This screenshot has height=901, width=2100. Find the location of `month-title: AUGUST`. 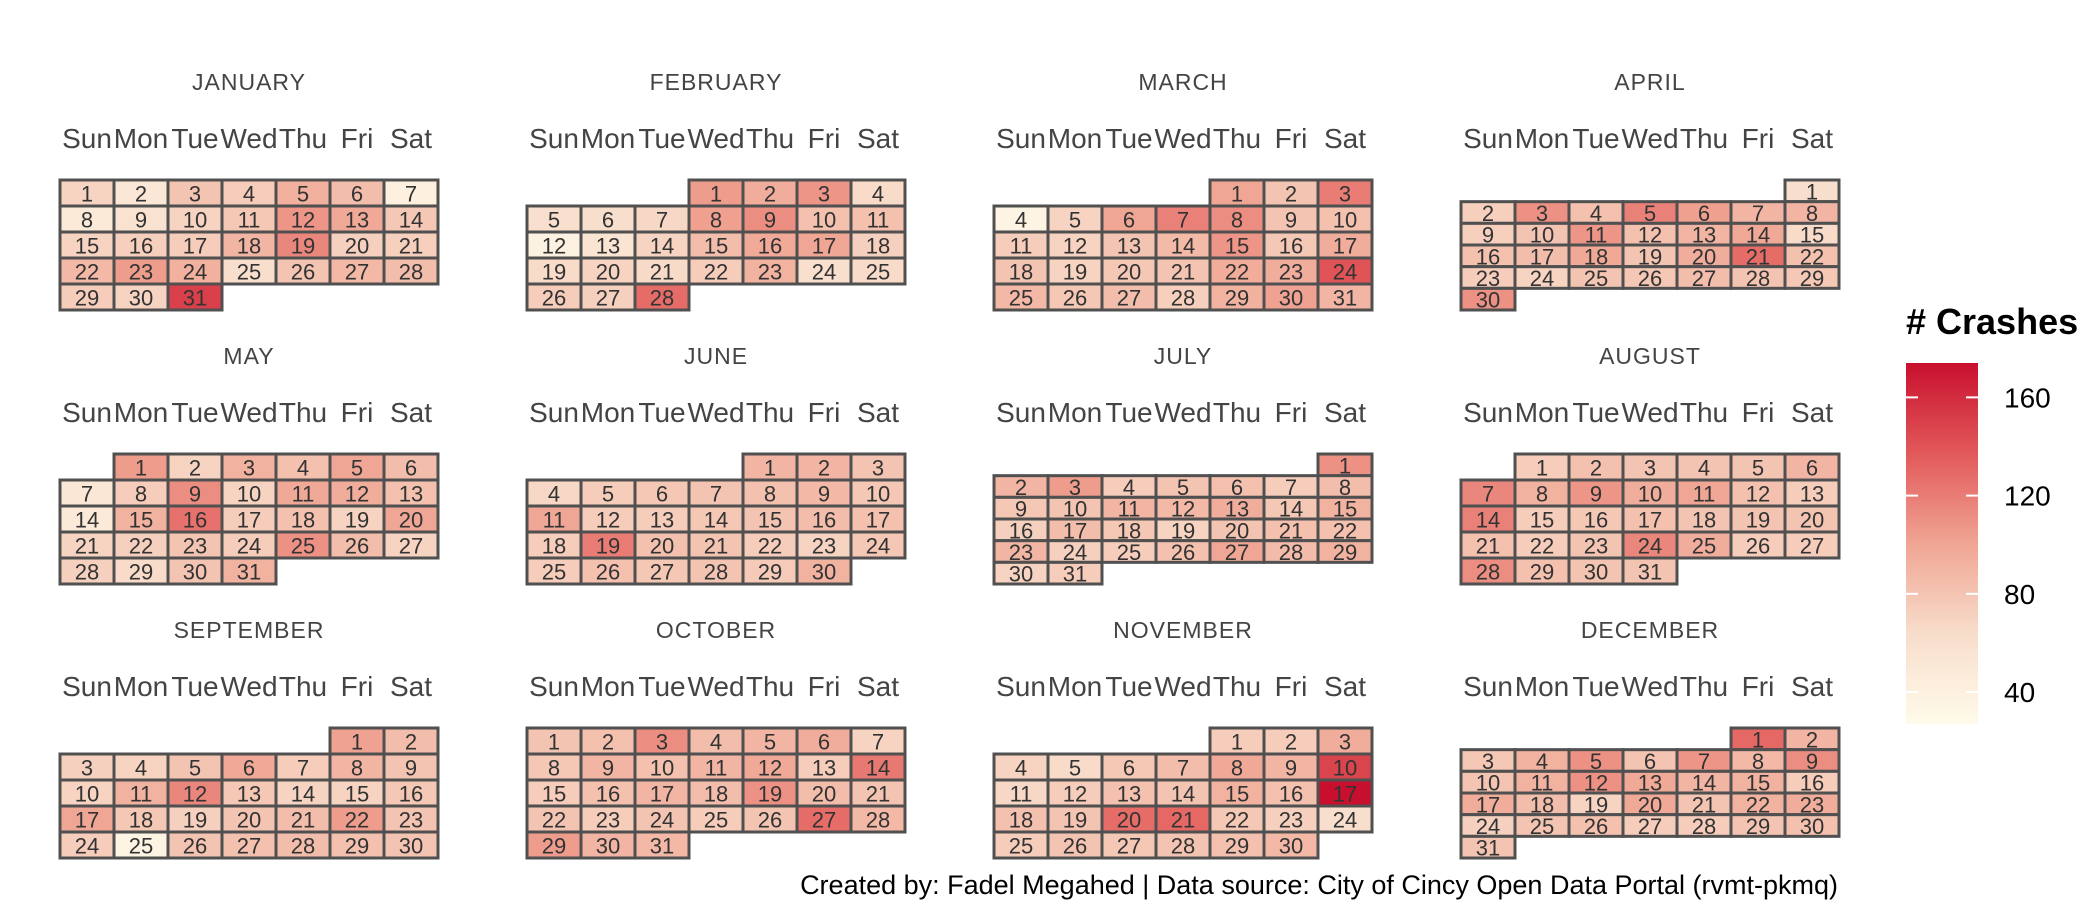

month-title: AUGUST is located at coordinates (1650, 356).